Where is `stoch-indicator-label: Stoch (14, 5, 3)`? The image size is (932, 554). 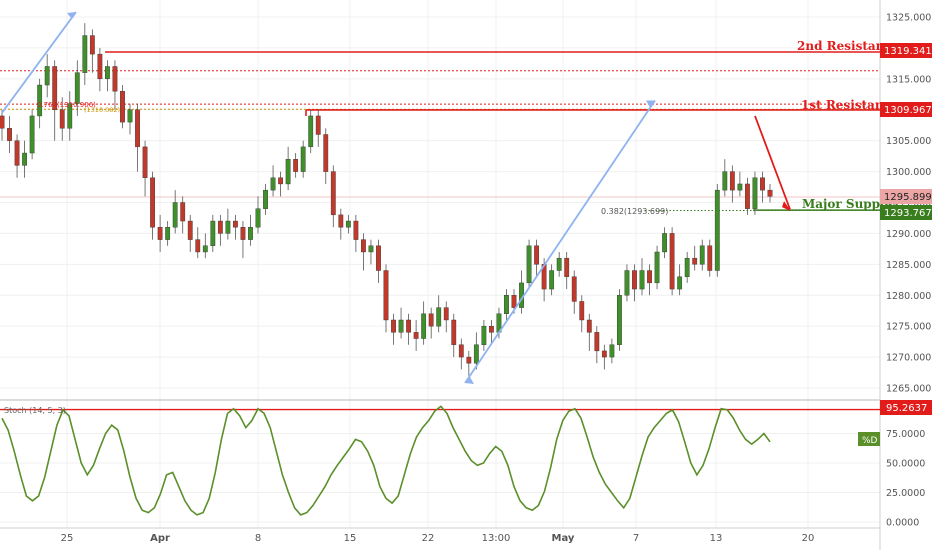 stoch-indicator-label: Stoch (14, 5, 3) is located at coordinates (35, 410).